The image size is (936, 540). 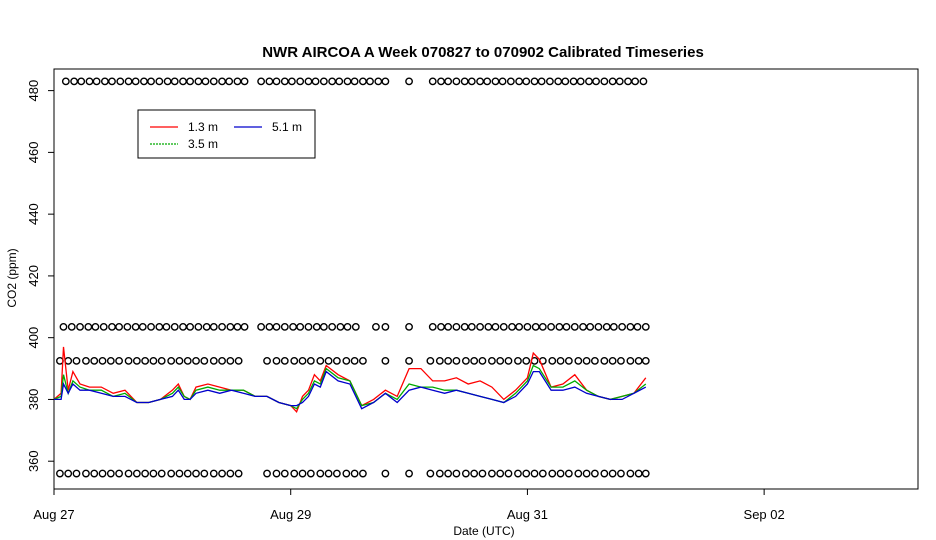 I want to click on y-tick-label: 480, so click(x=33, y=91).